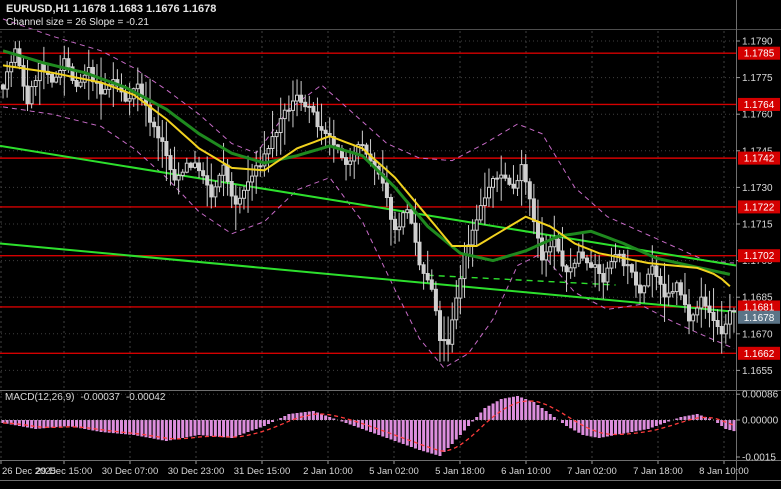 The width and height of the screenshot is (781, 489). Describe the element at coordinates (262, 471) in the screenshot. I see `time-axis-label: 31 Dec 15:00` at that location.